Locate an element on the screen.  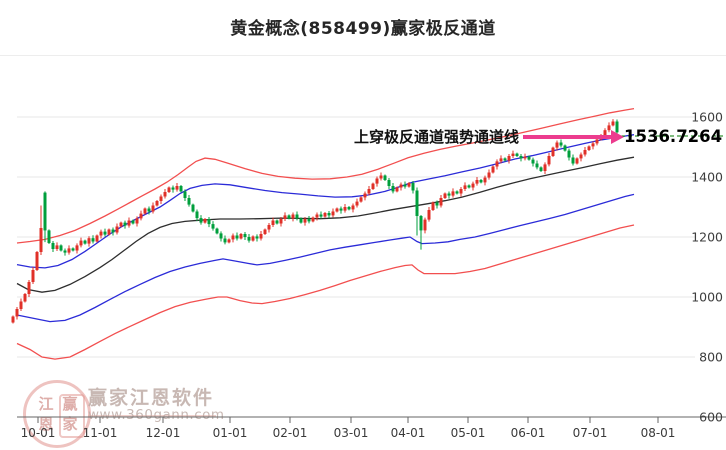
annotation-arrow-head is located at coordinates (617, 137).